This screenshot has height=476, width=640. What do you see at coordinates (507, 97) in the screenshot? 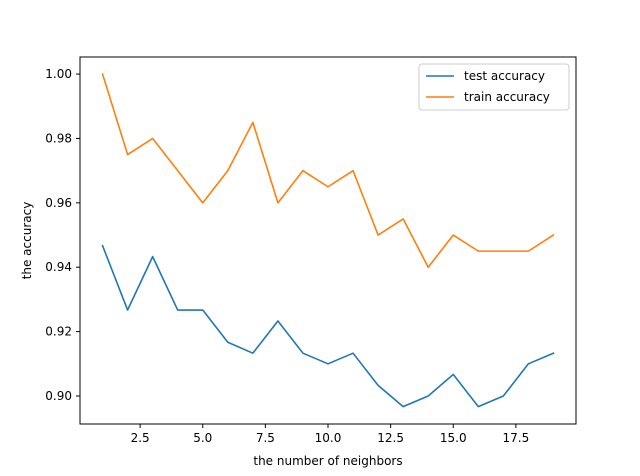
I see `legend-label: train accuracy` at bounding box center [507, 97].